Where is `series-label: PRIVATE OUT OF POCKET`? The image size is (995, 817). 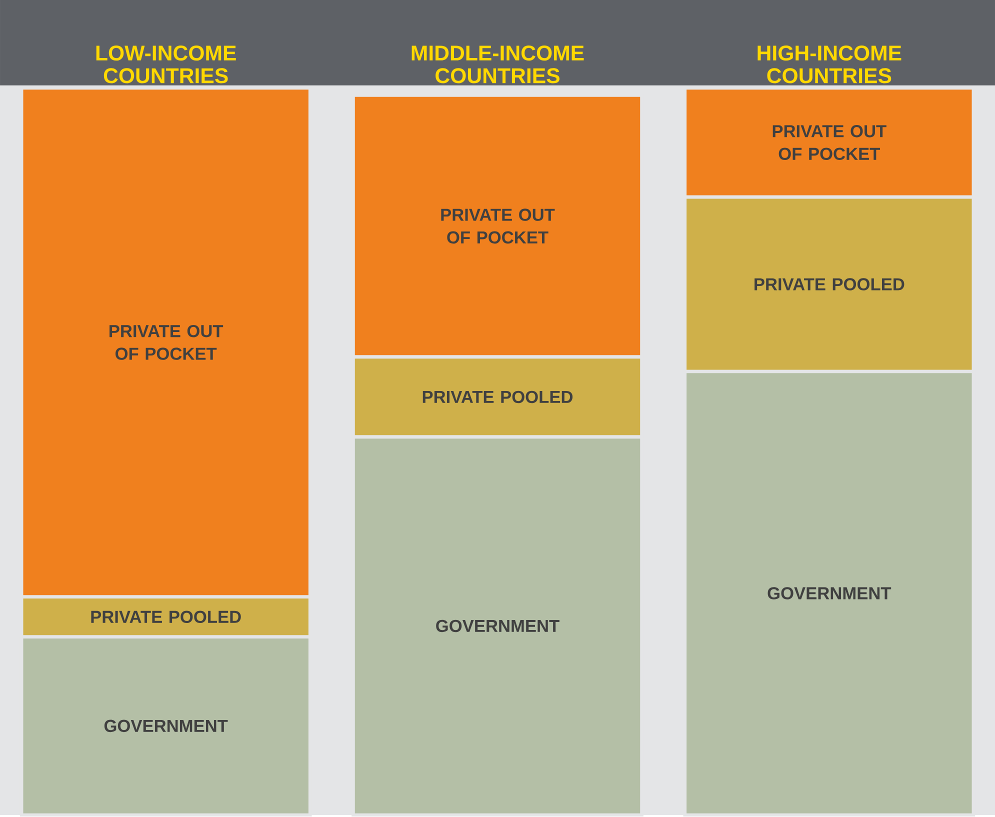
series-label: PRIVATE OUT OF POCKET is located at coordinates (829, 142).